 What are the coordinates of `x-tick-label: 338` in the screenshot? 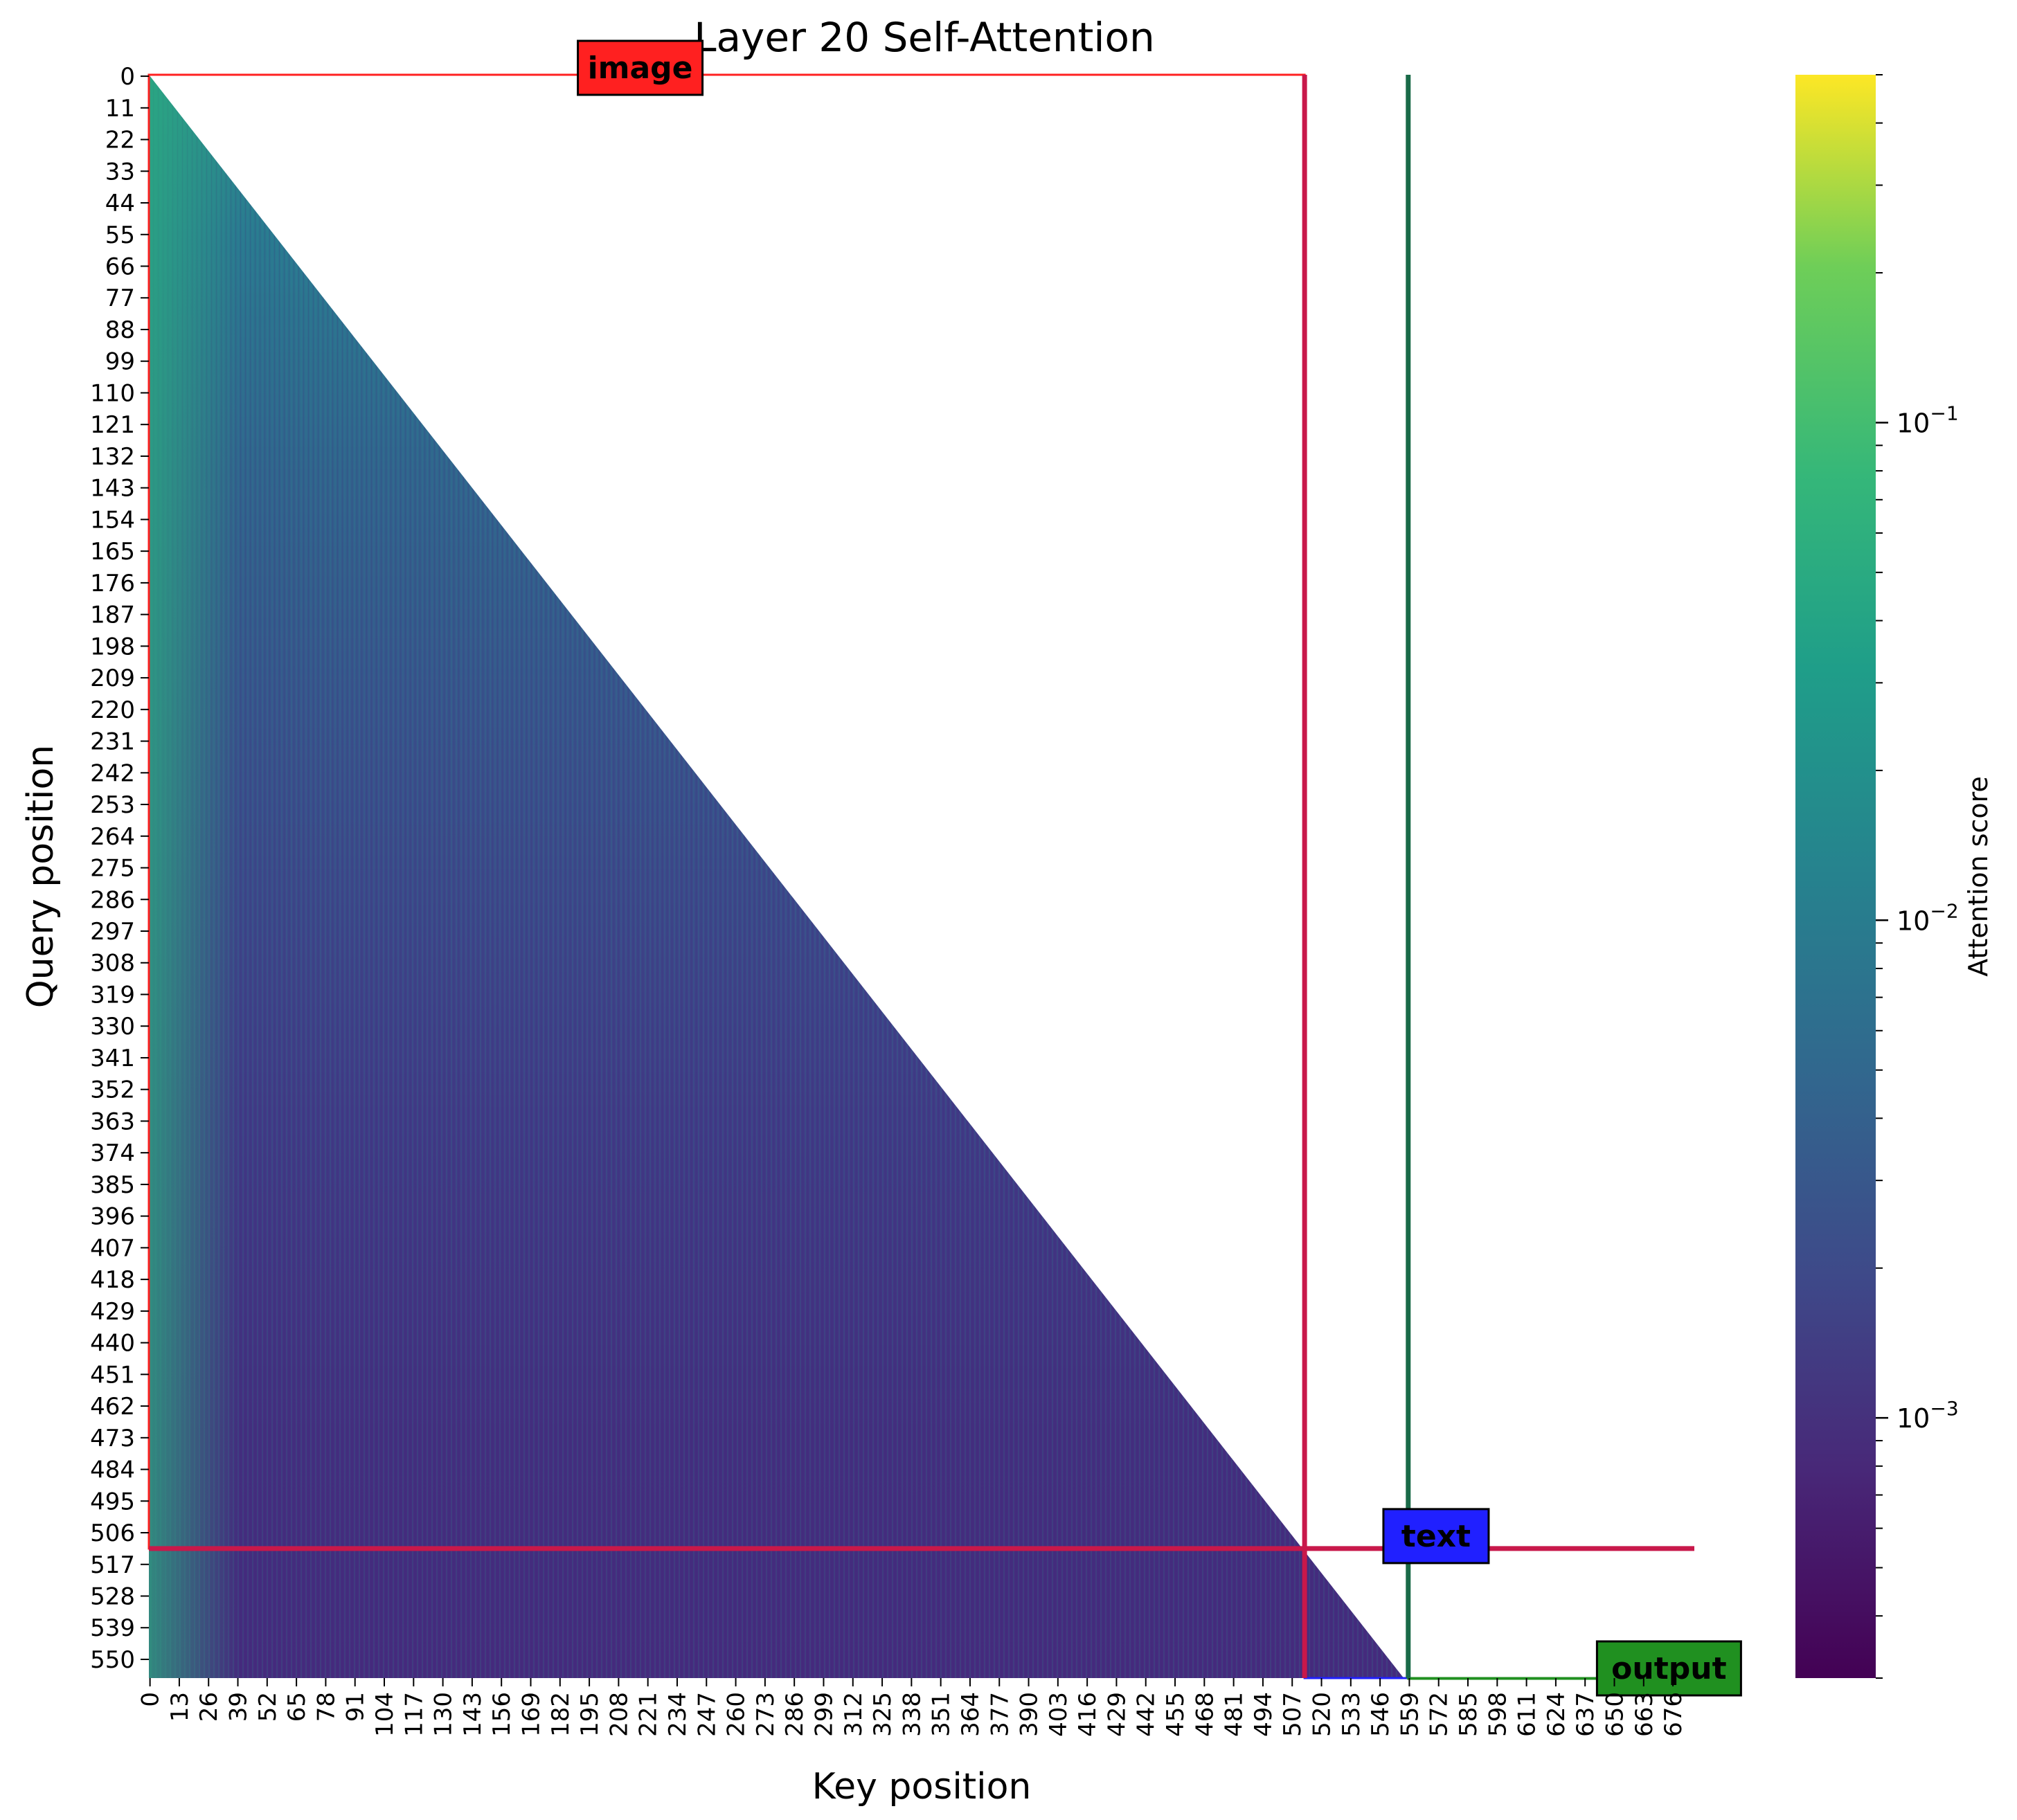 It's located at (912, 1714).